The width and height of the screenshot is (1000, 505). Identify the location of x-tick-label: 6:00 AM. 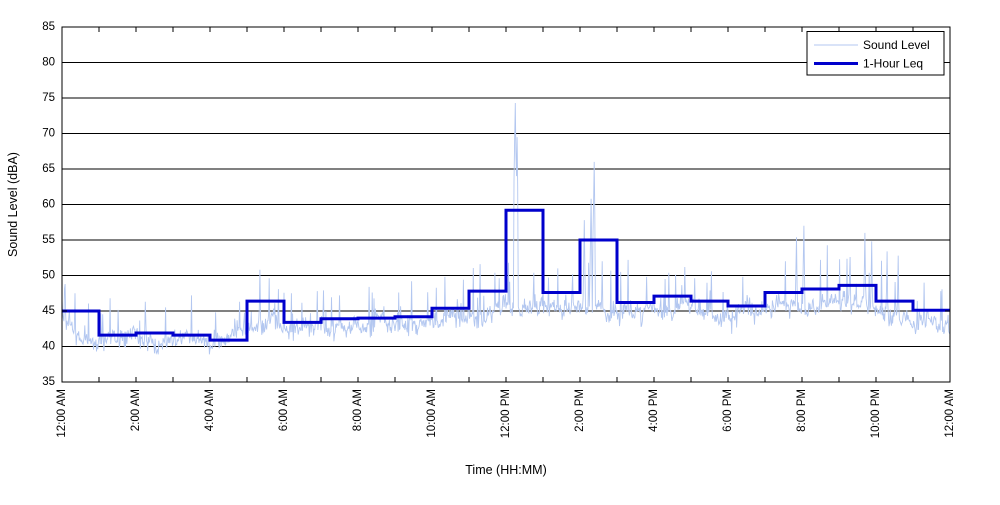
(284, 410).